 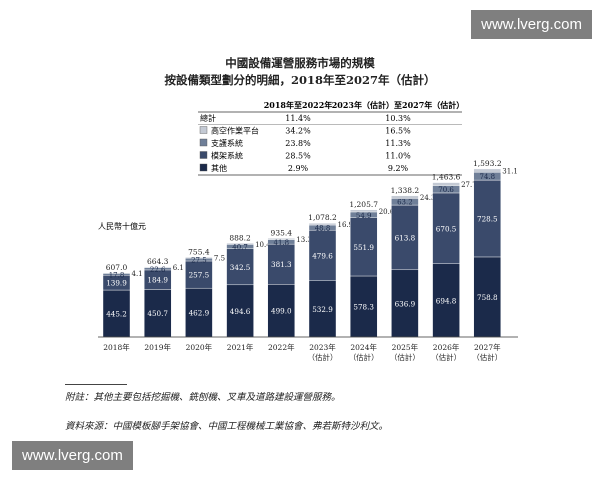 I want to click on x-tick-label-6: 2024年, so click(x=363, y=347).